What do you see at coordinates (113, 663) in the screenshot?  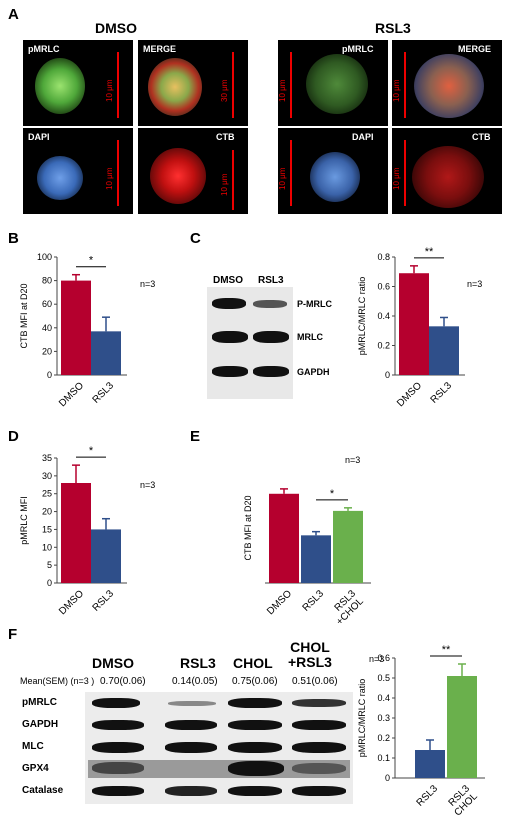 I see `blot-f-lane: DMSO` at bounding box center [113, 663].